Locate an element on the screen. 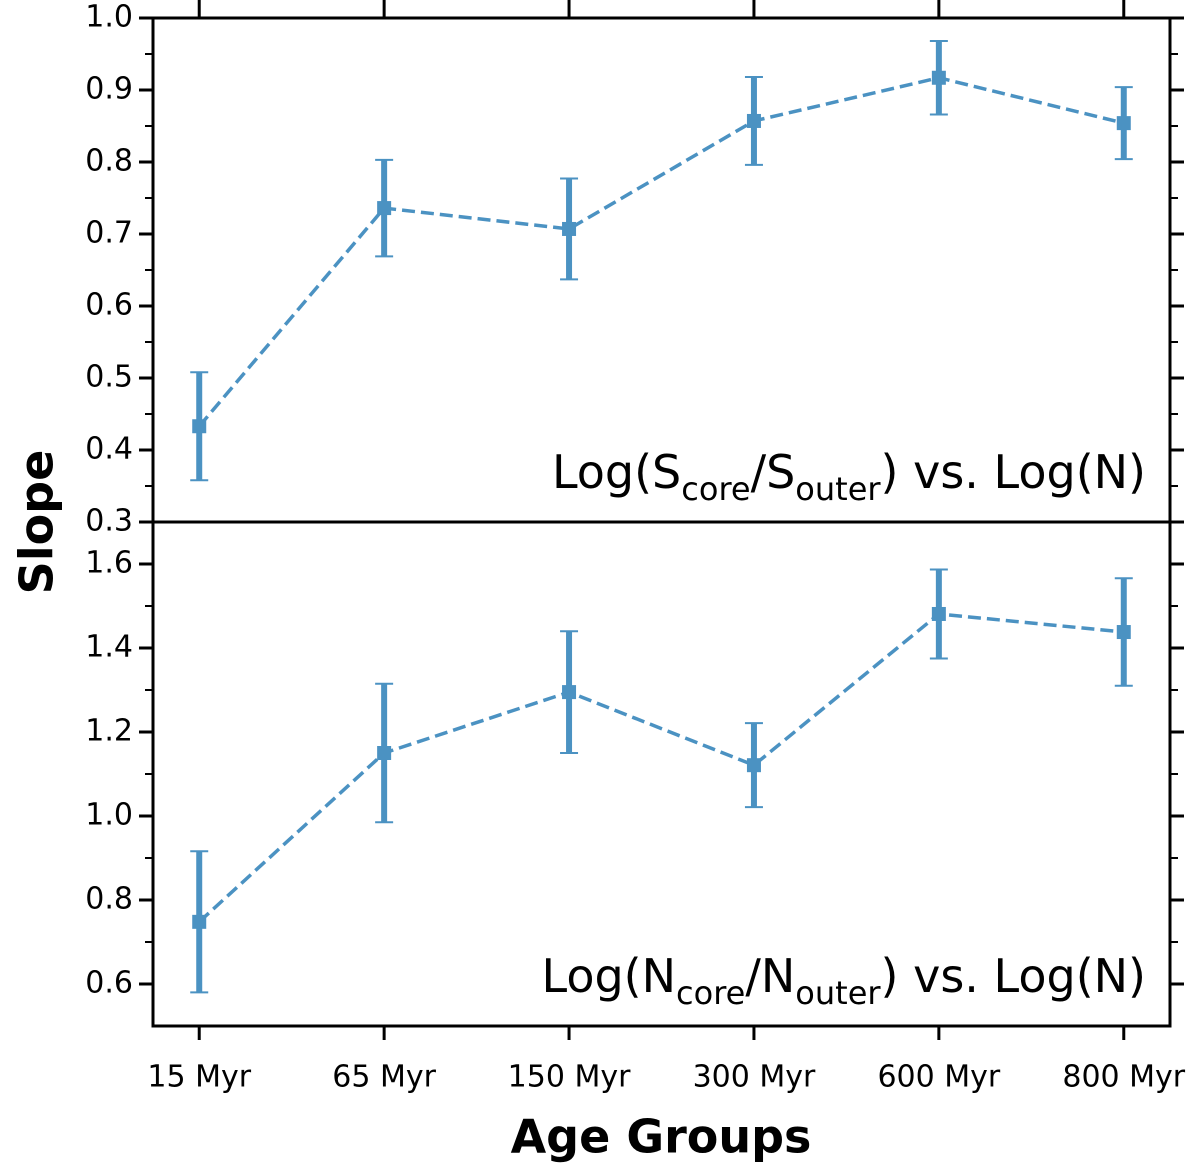 Image resolution: width=1200 pixels, height=1169 pixels. y-tick-label: 0.3 is located at coordinates (109, 521).